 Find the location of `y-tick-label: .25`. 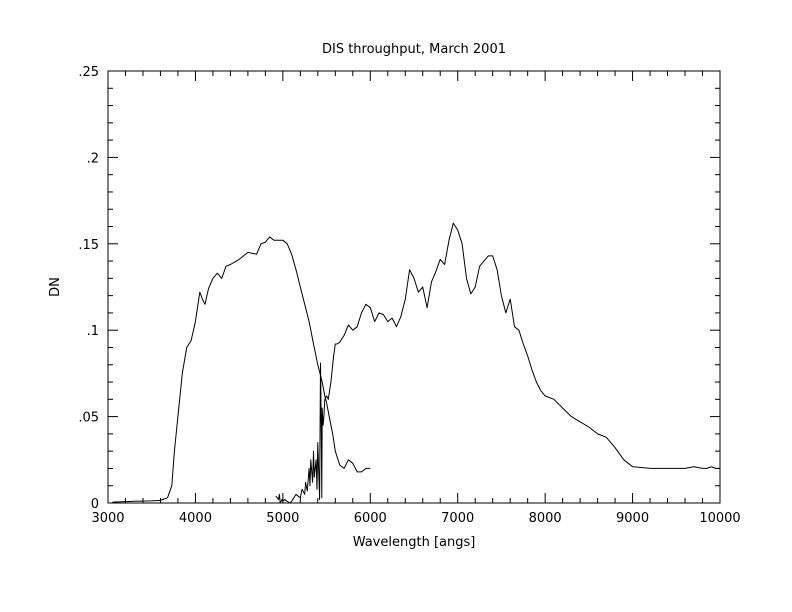

y-tick-label: .25 is located at coordinates (88, 72).